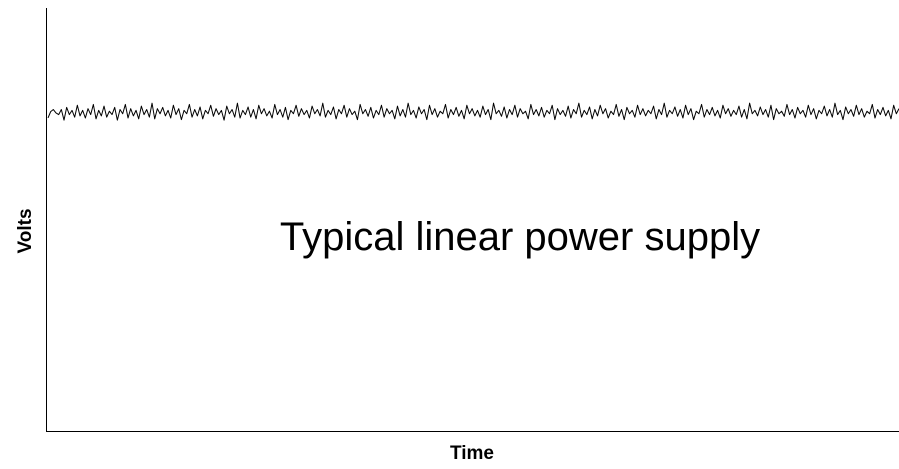  Describe the element at coordinates (25, 230) in the screenshot. I see `y-axis-label: Volts` at that location.